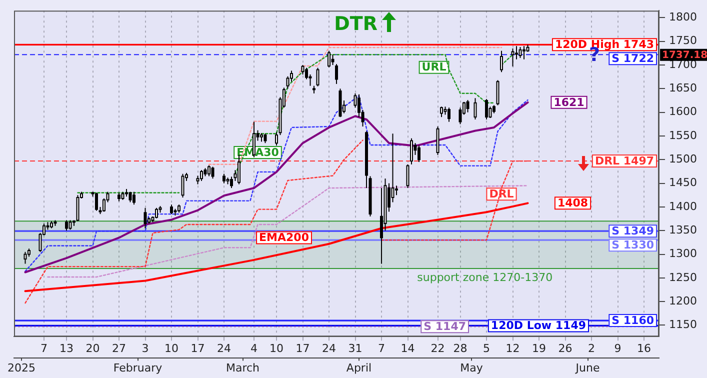  Describe the element at coordinates (460, 349) in the screenshot. I see `x-tick-label: 28` at that location.